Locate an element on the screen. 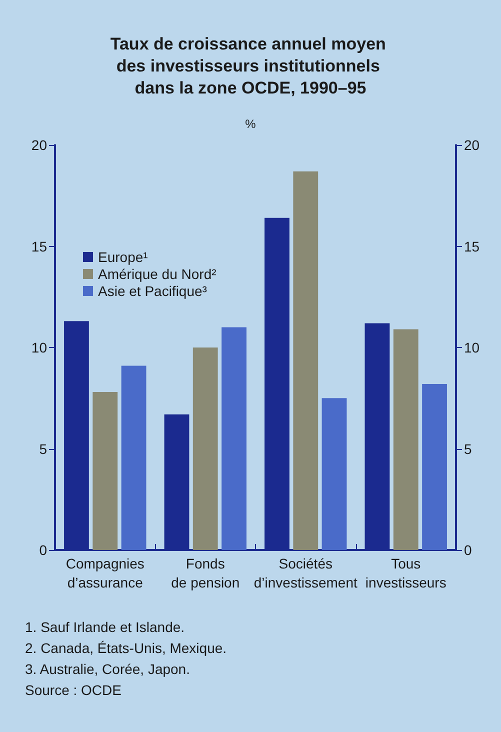 This screenshot has width=501, height=732. text: 3. Australie, Corée, Japon. is located at coordinates (107, 669).